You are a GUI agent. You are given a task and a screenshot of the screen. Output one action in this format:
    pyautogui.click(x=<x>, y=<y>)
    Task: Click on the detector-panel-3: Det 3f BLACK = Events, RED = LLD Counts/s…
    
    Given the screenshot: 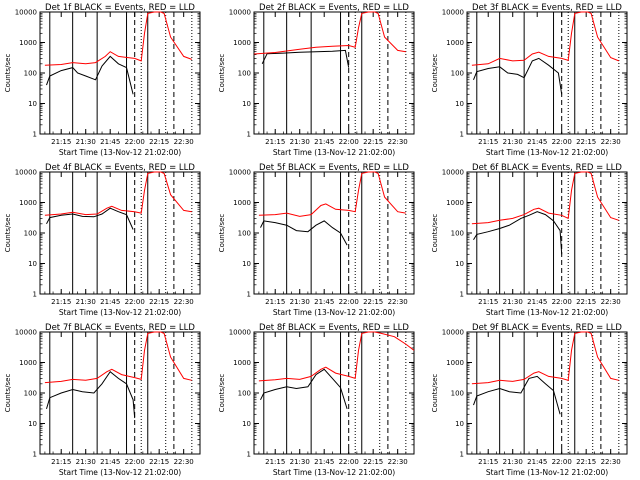 What is the action you would take?
    pyautogui.click(x=529, y=80)
    